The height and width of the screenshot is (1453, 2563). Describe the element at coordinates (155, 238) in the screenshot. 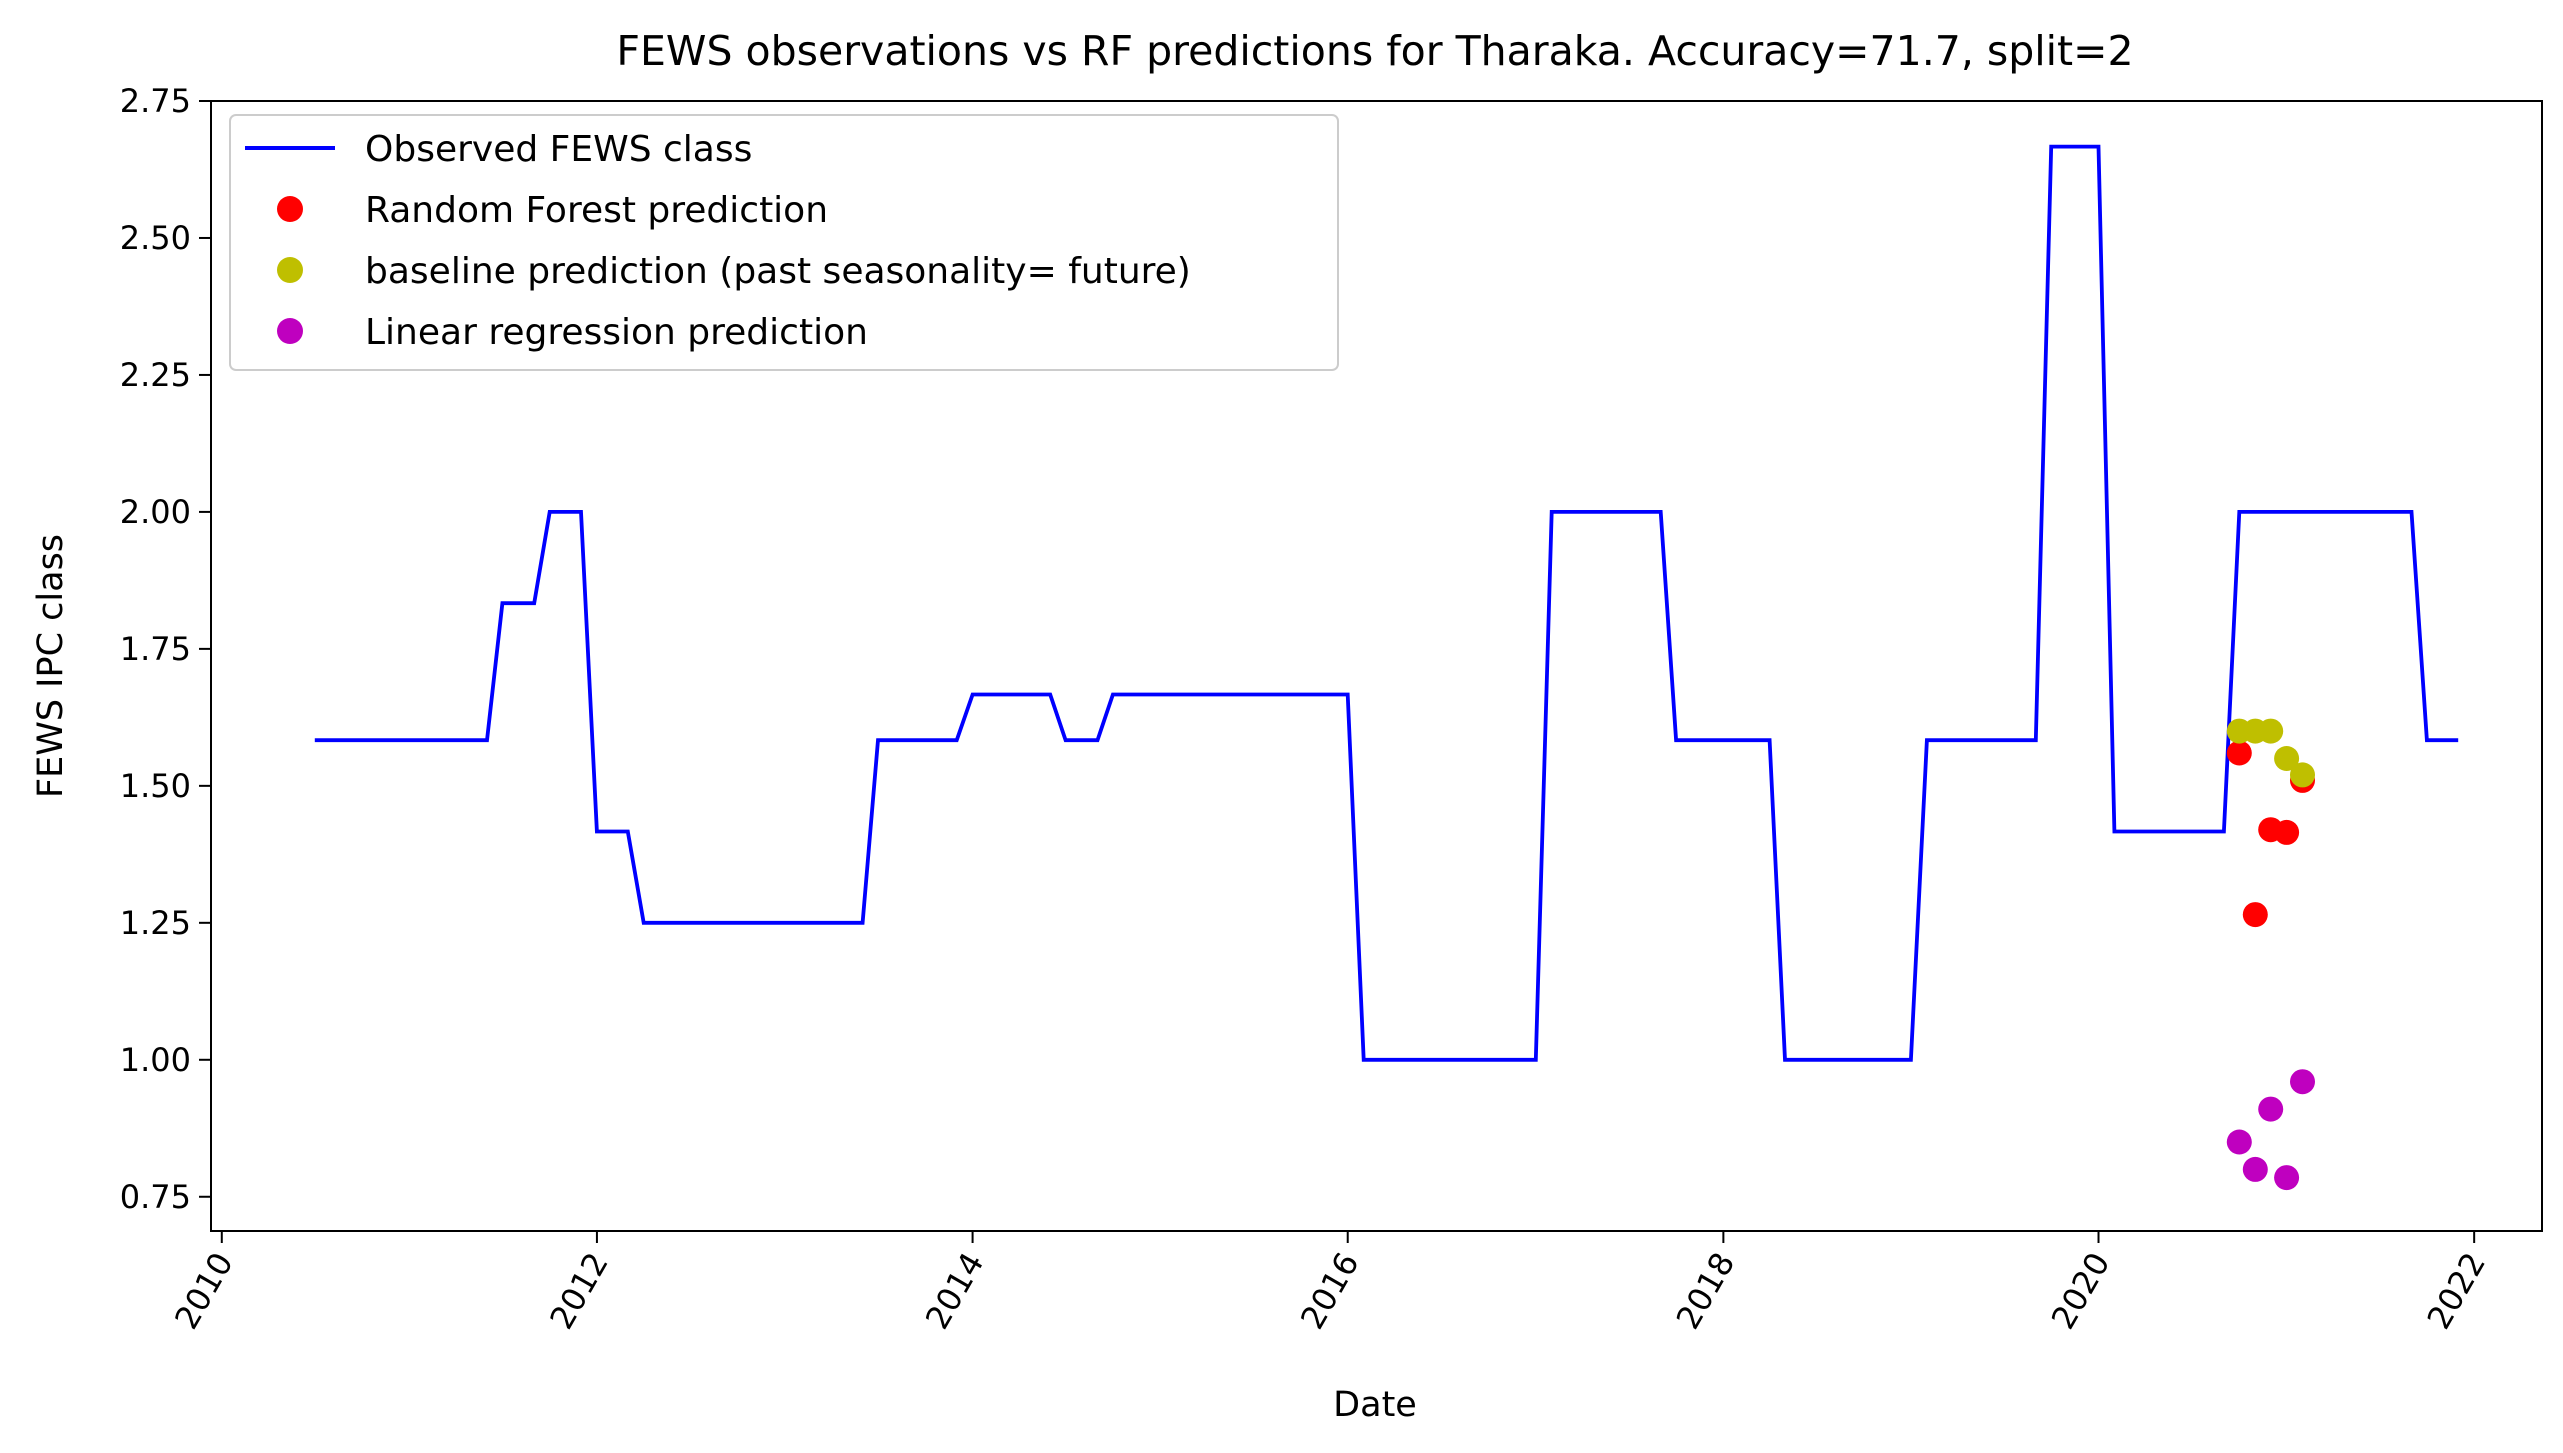

I see `y-tick-label: 2.50` at that location.